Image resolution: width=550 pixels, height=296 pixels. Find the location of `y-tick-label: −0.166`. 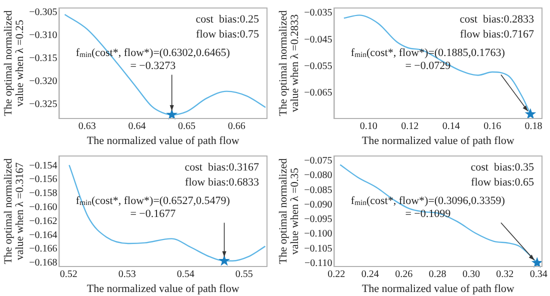

y-tick-label: −0.166 is located at coordinates (43, 249).